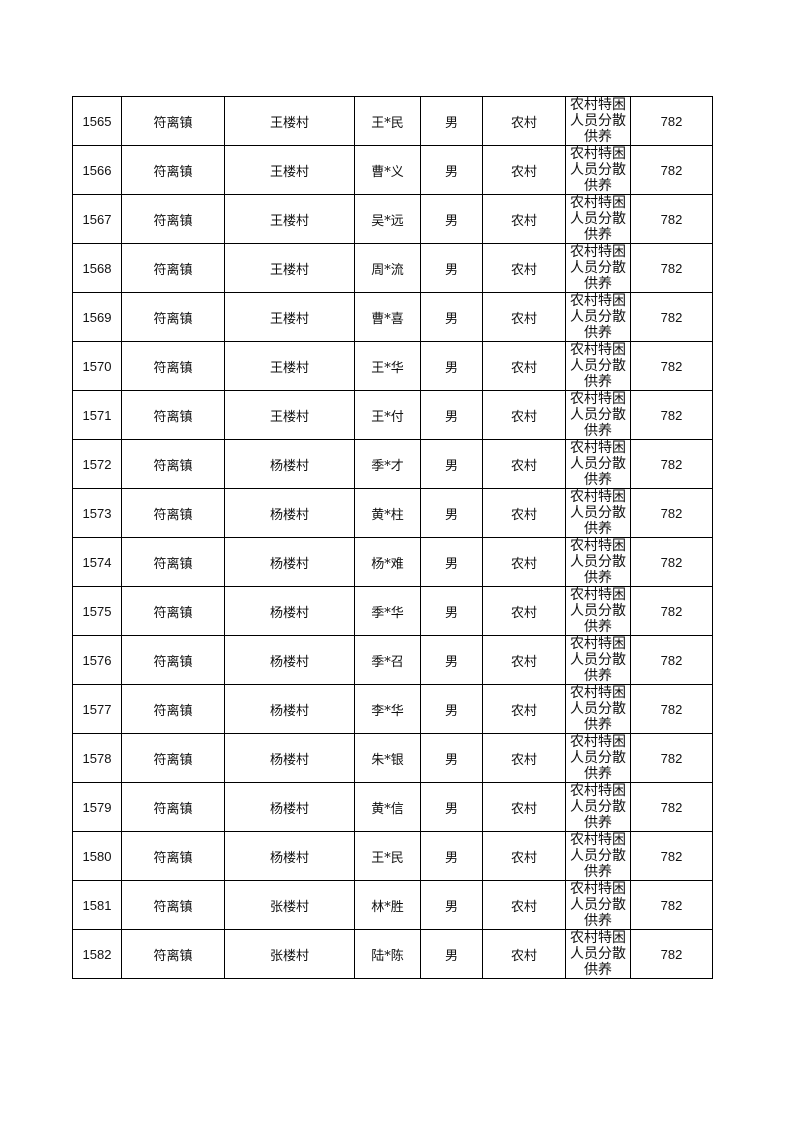  I want to click on cell-name: 季*才, so click(387, 464).